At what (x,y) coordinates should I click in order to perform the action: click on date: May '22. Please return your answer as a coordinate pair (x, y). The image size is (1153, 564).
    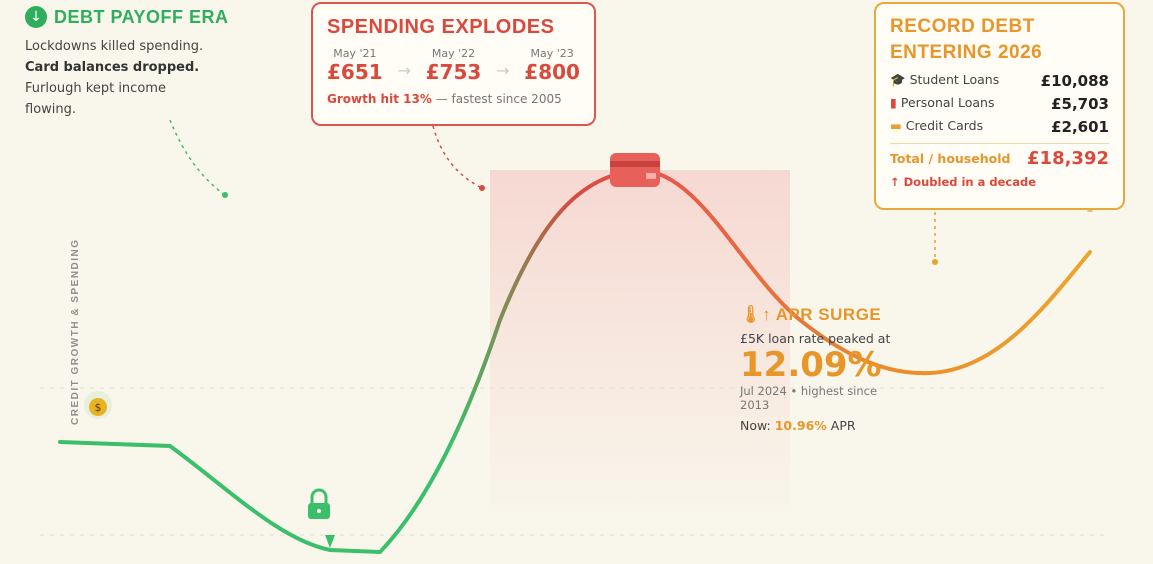
    Looking at the image, I should click on (453, 53).